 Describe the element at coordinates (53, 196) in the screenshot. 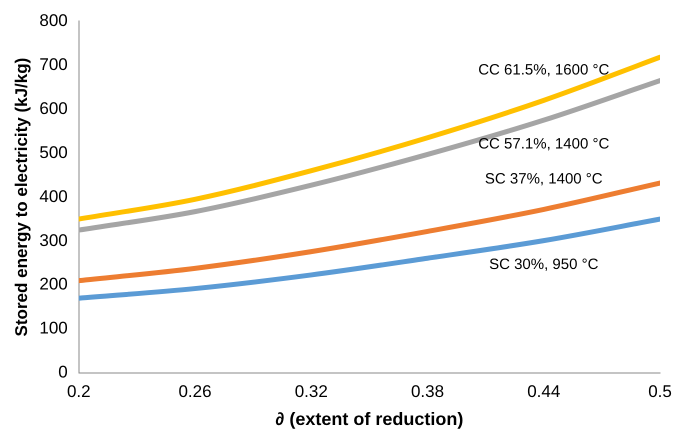

I see `y-tick-label: 400` at that location.